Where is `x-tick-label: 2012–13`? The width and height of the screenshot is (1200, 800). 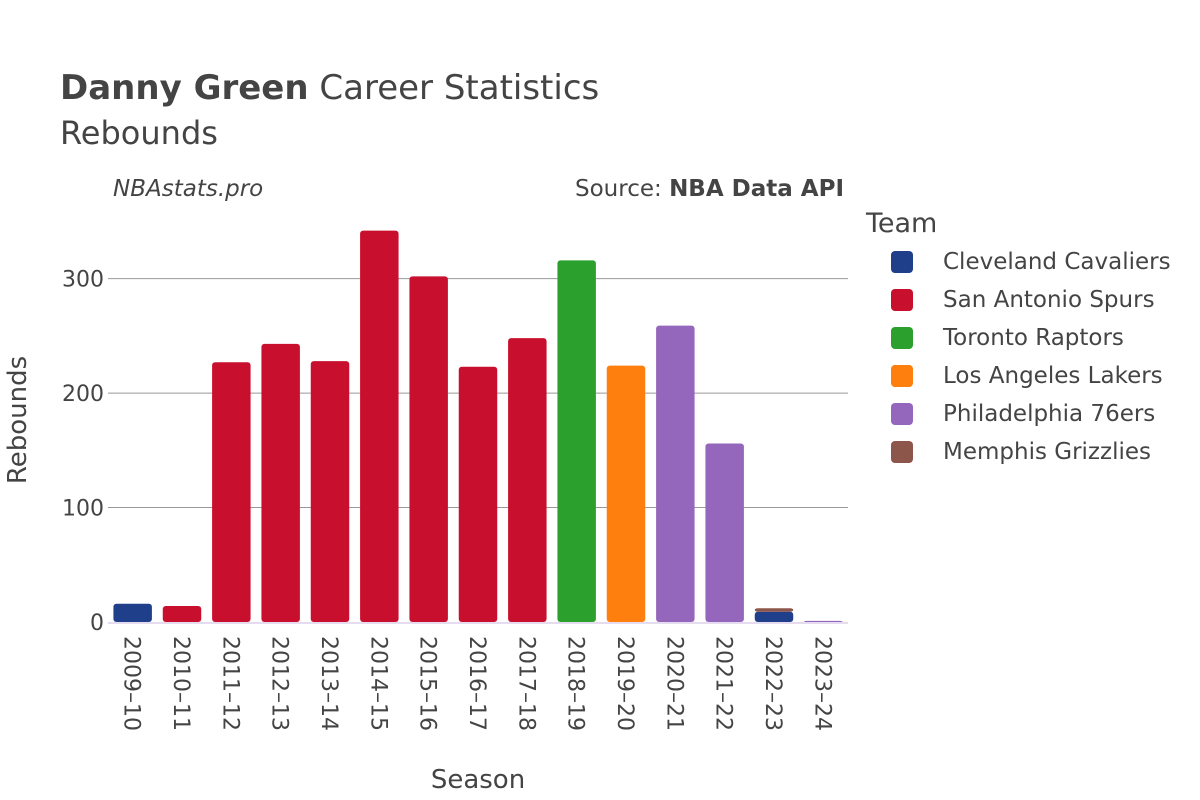 x-tick-label: 2012–13 is located at coordinates (279, 683).